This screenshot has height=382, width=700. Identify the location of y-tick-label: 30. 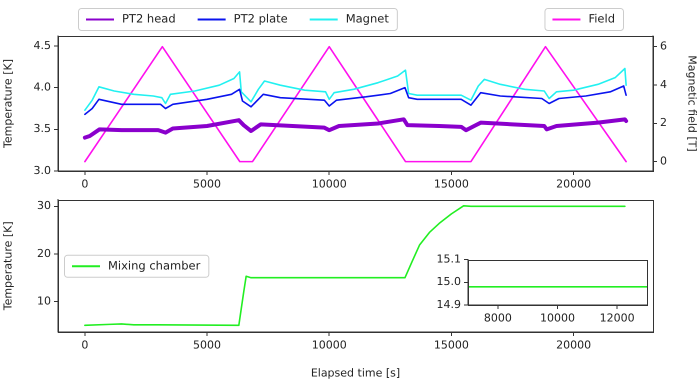
(44, 205).